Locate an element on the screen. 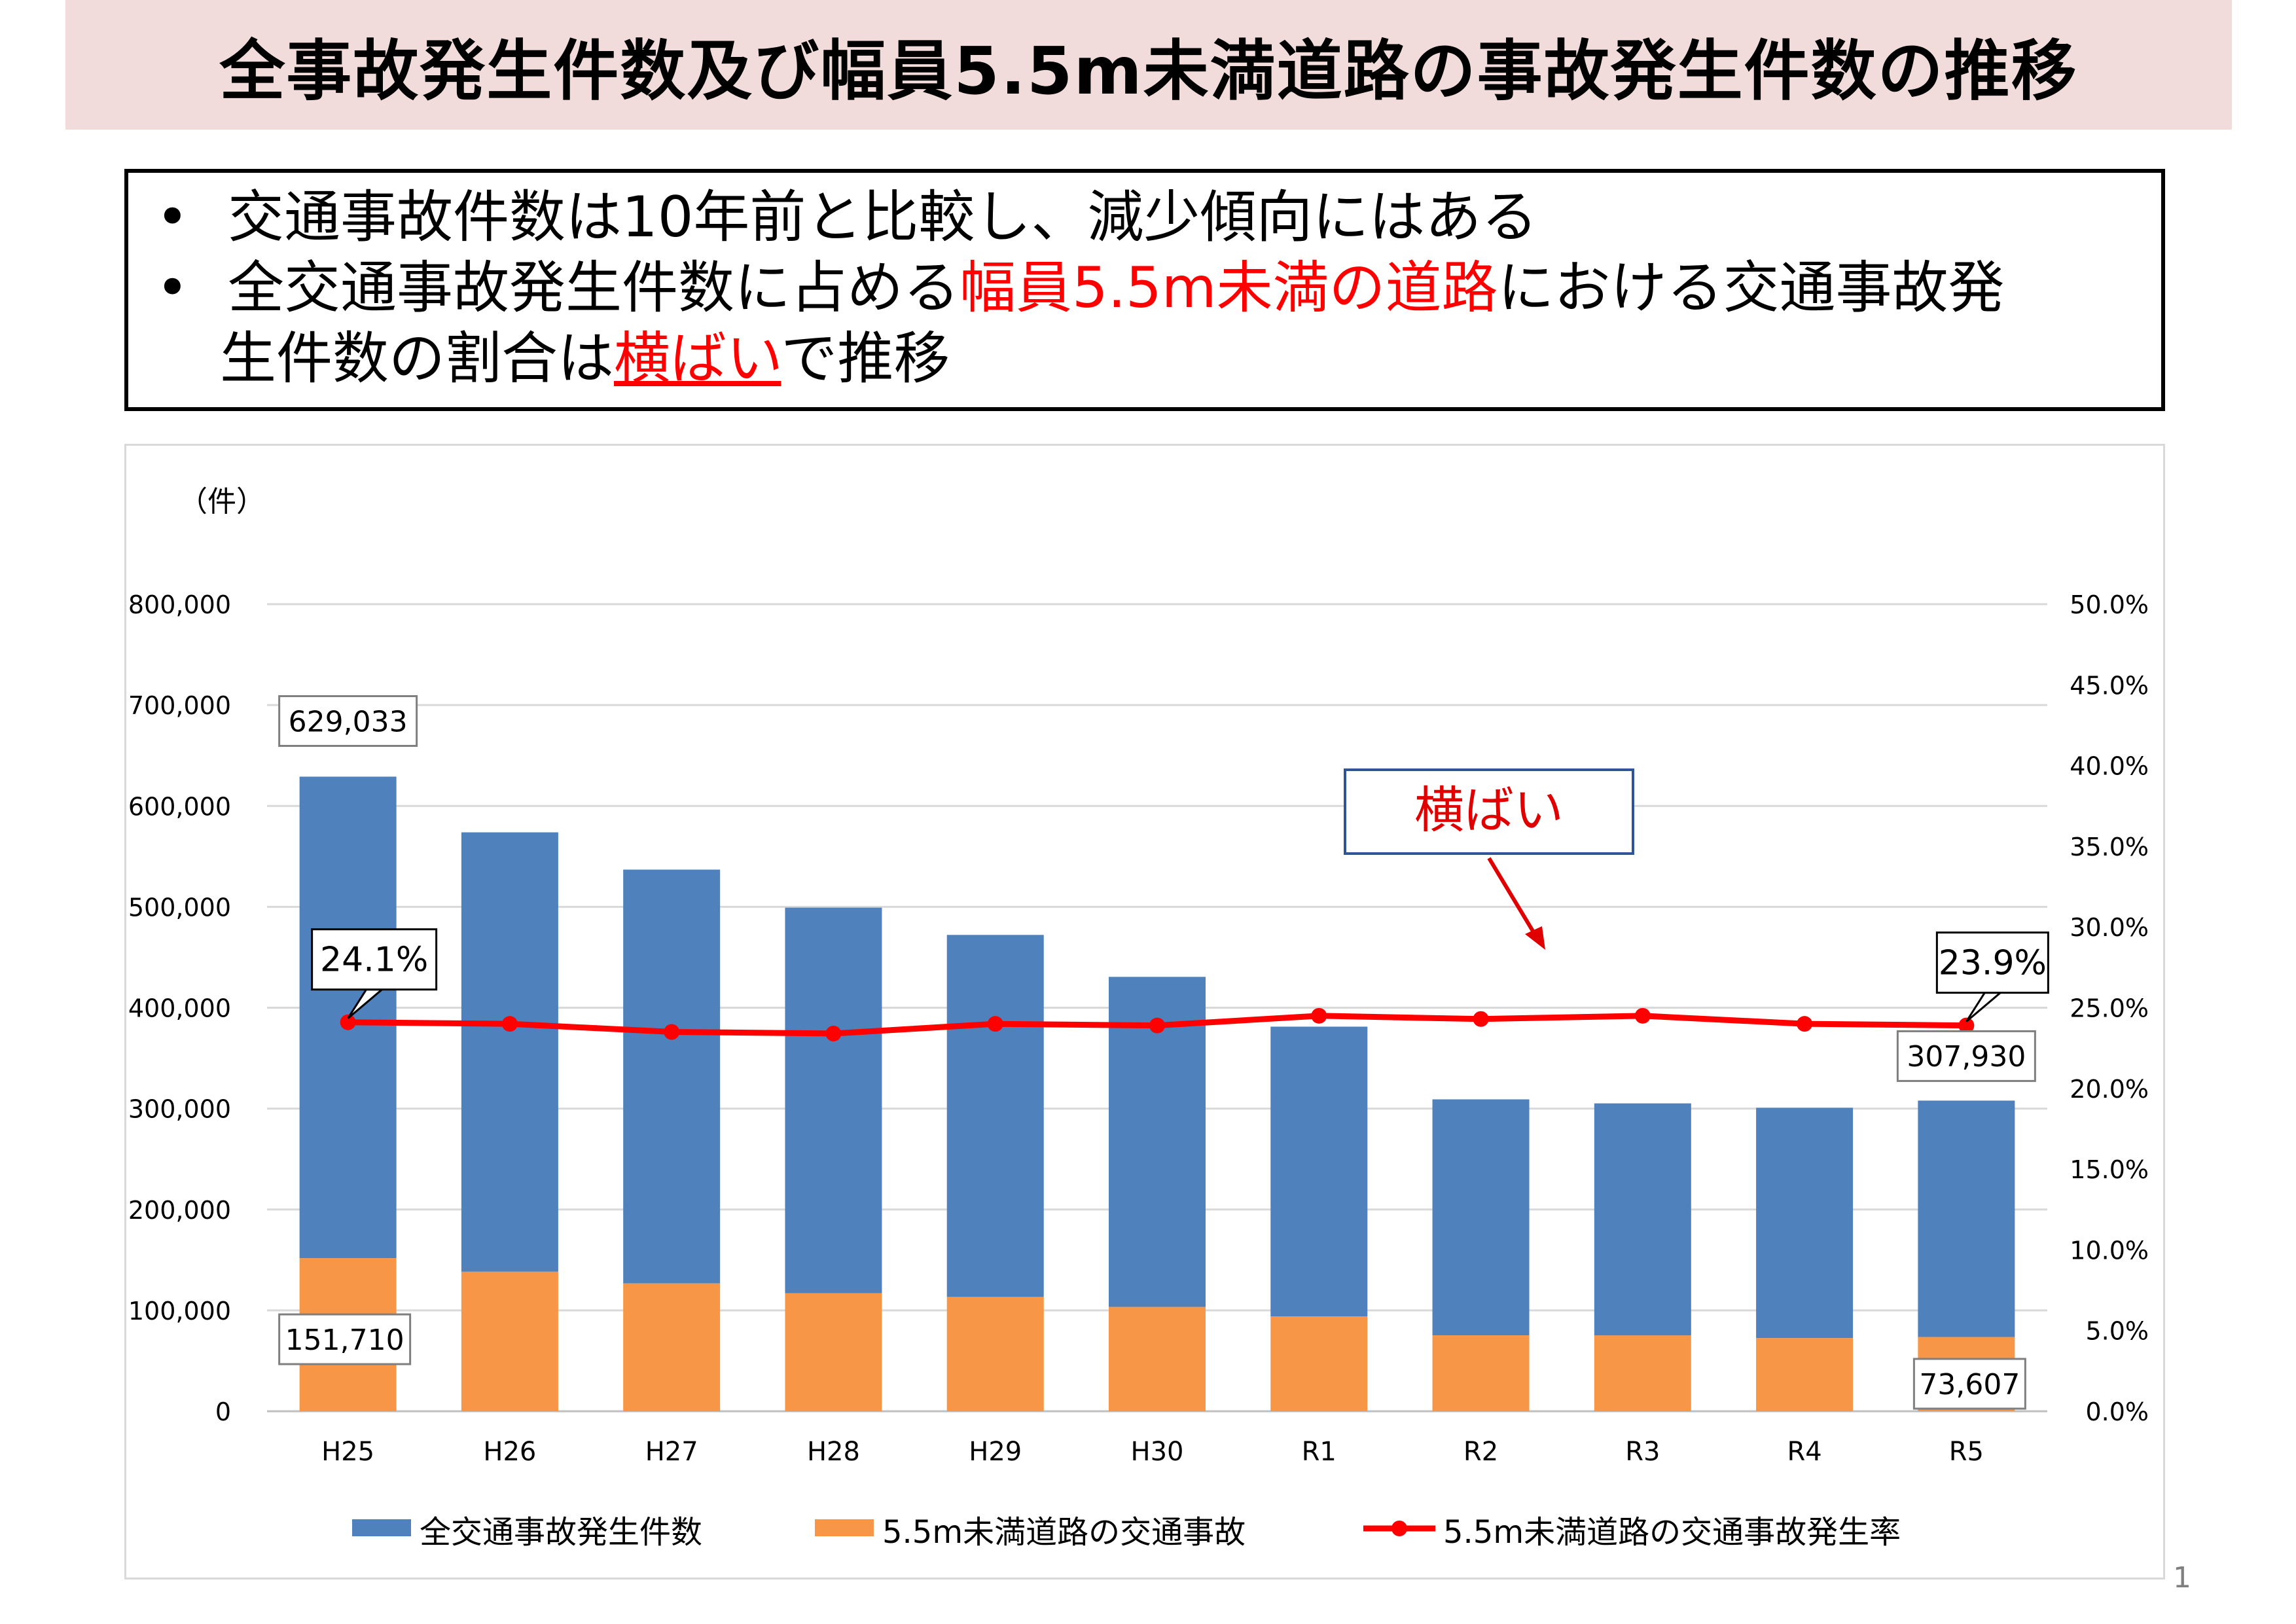 The image size is (2296, 1624). bar-total-R4 is located at coordinates (1805, 1223).